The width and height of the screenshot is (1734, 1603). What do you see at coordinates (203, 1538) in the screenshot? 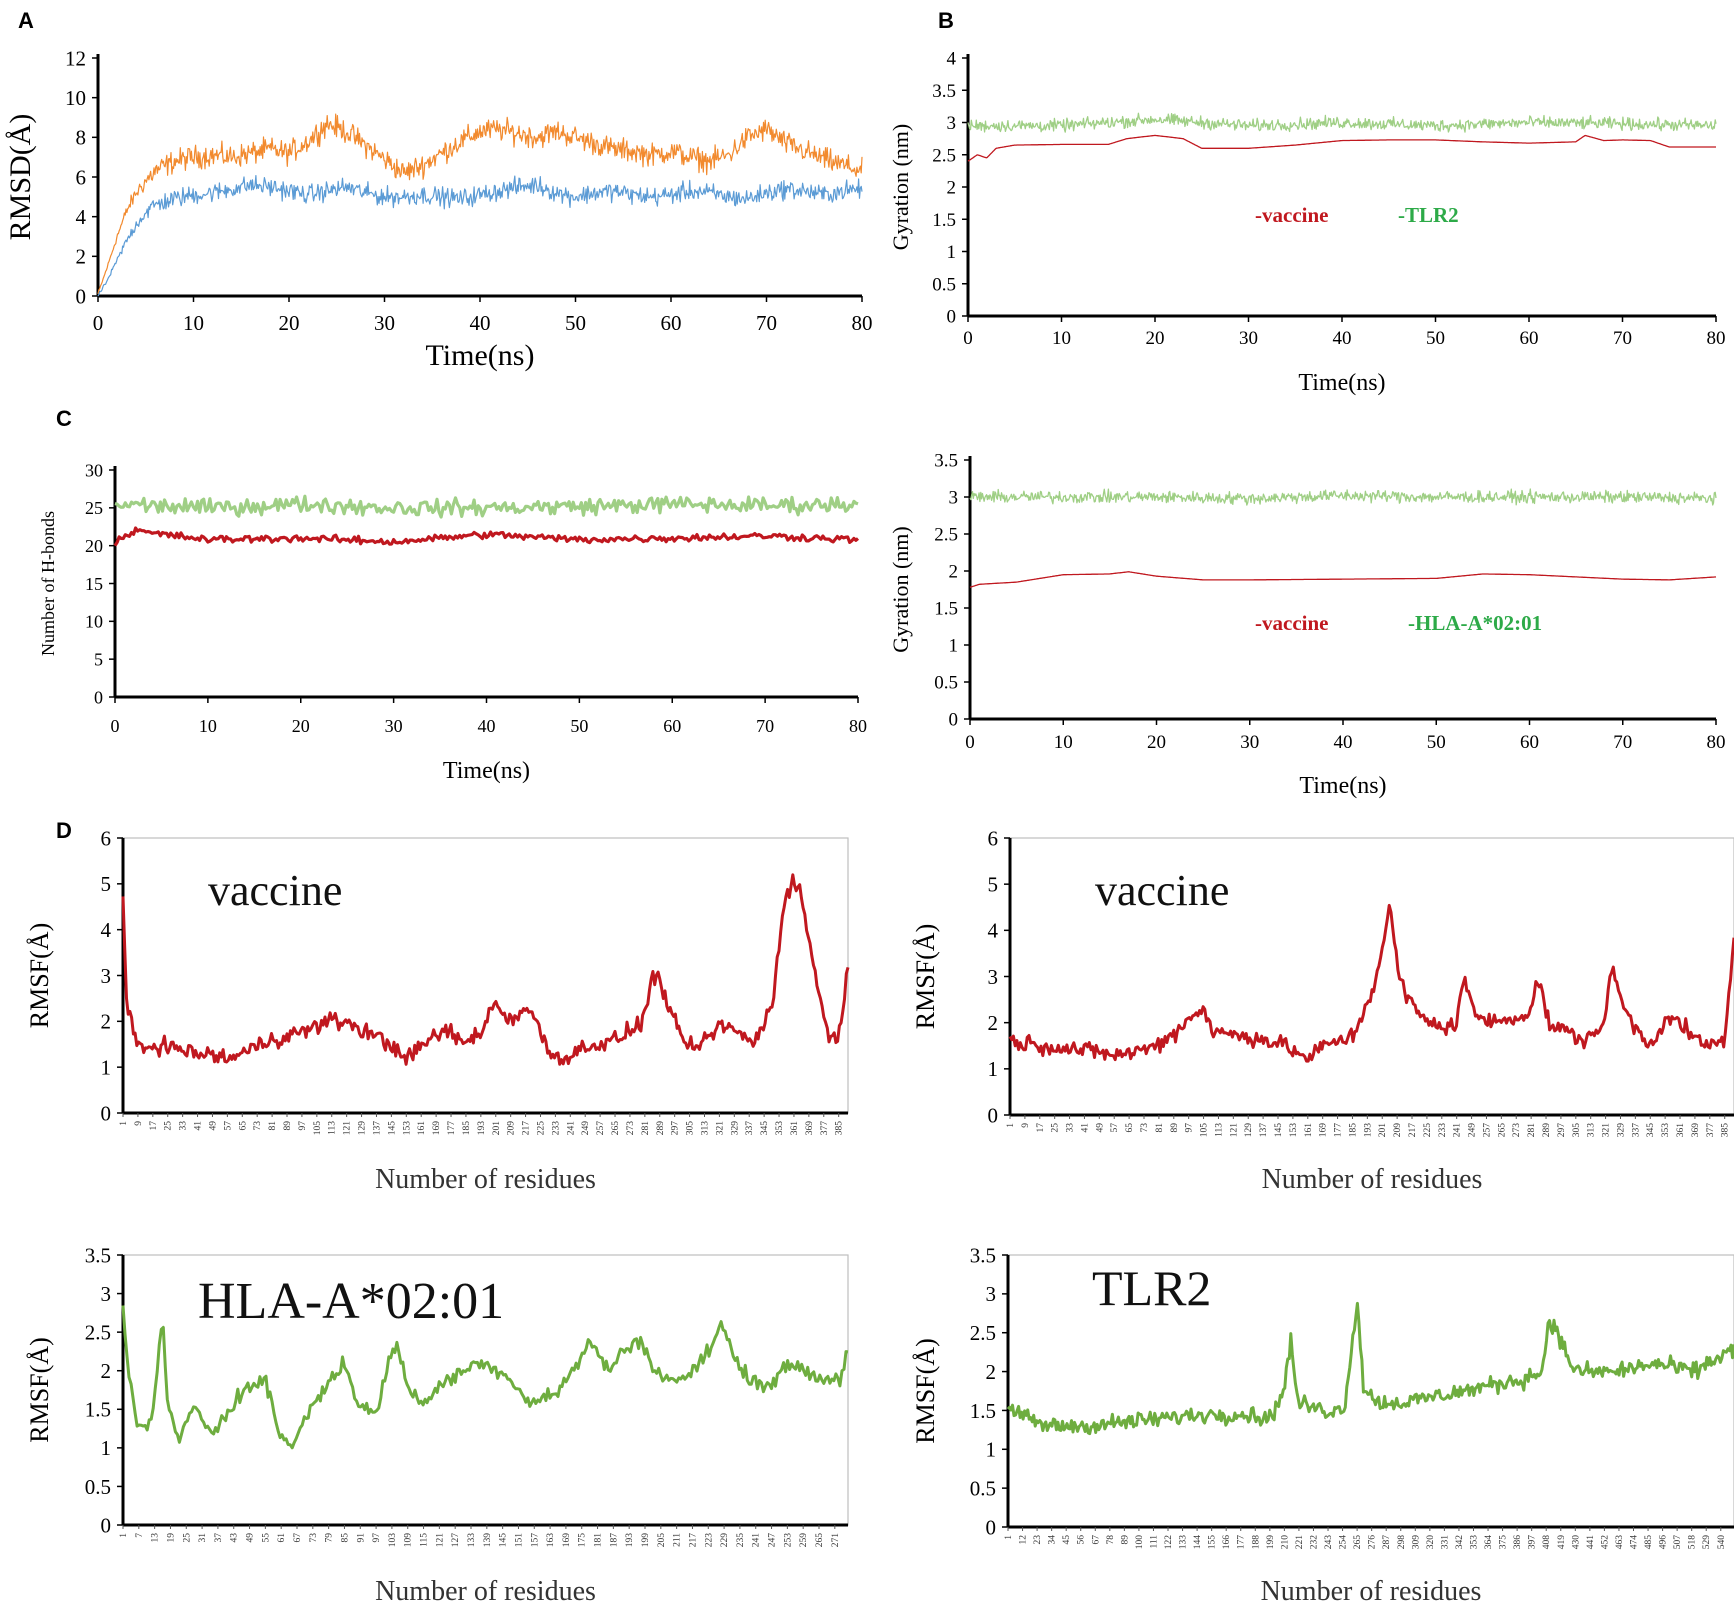
I see `x-tick-label: 31` at bounding box center [203, 1538].